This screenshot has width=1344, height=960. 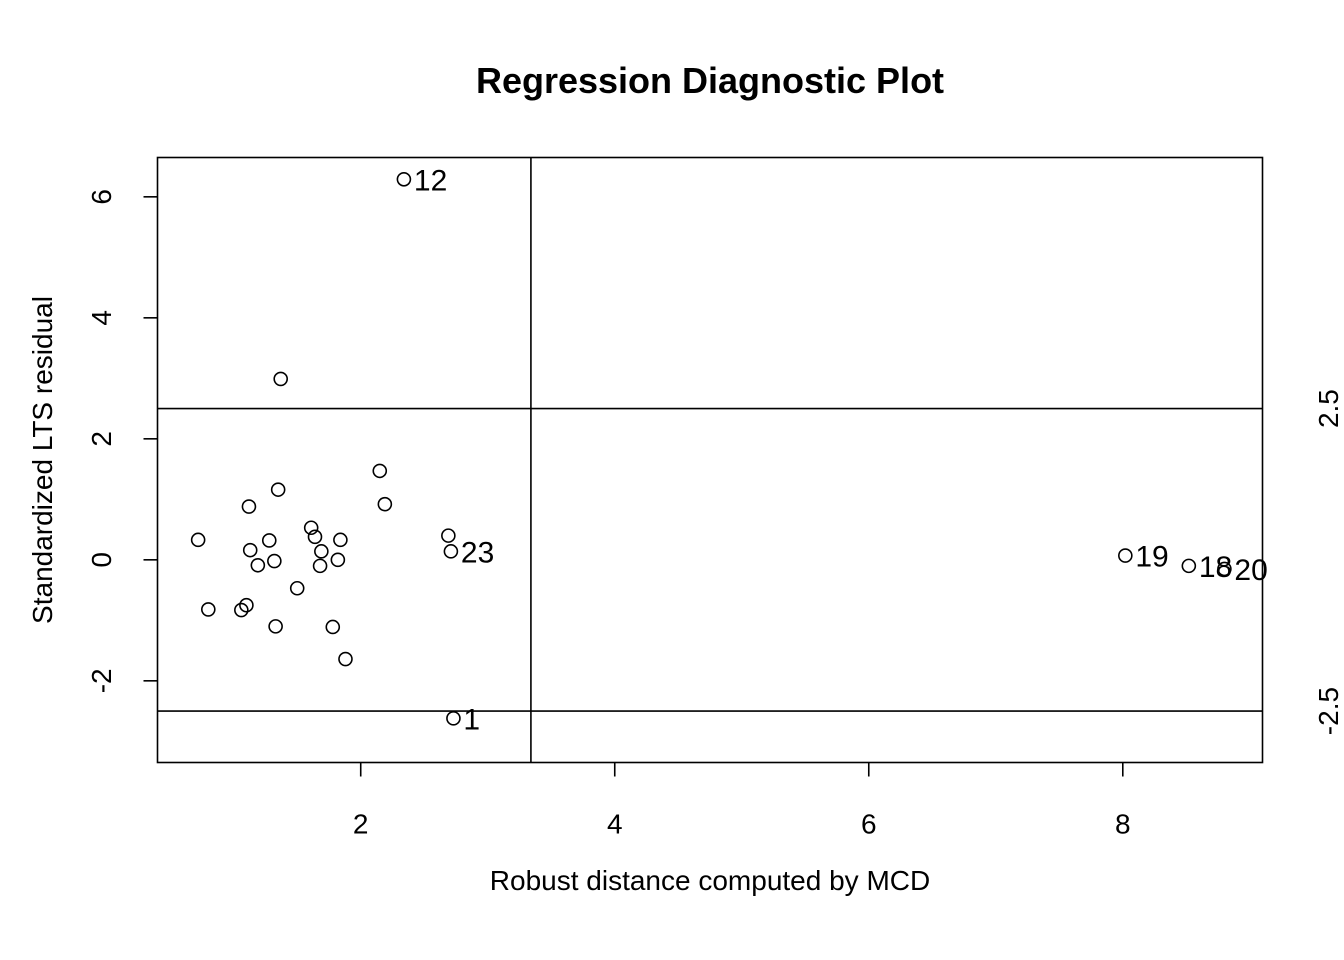 I want to click on y-tick-label: 6, so click(x=101, y=197).